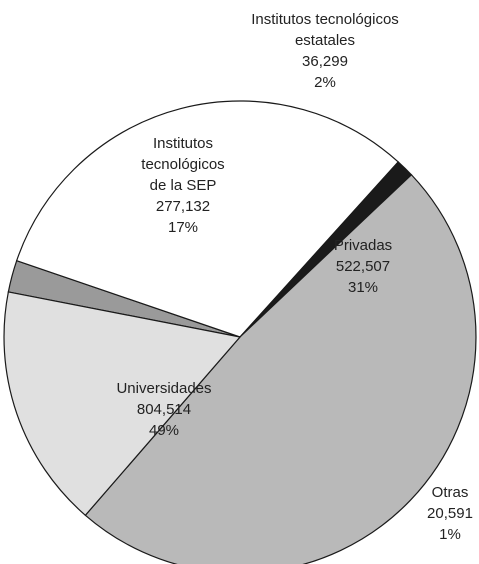  Describe the element at coordinates (182, 164) in the screenshot. I see `slice-name: tecnológicos` at that location.